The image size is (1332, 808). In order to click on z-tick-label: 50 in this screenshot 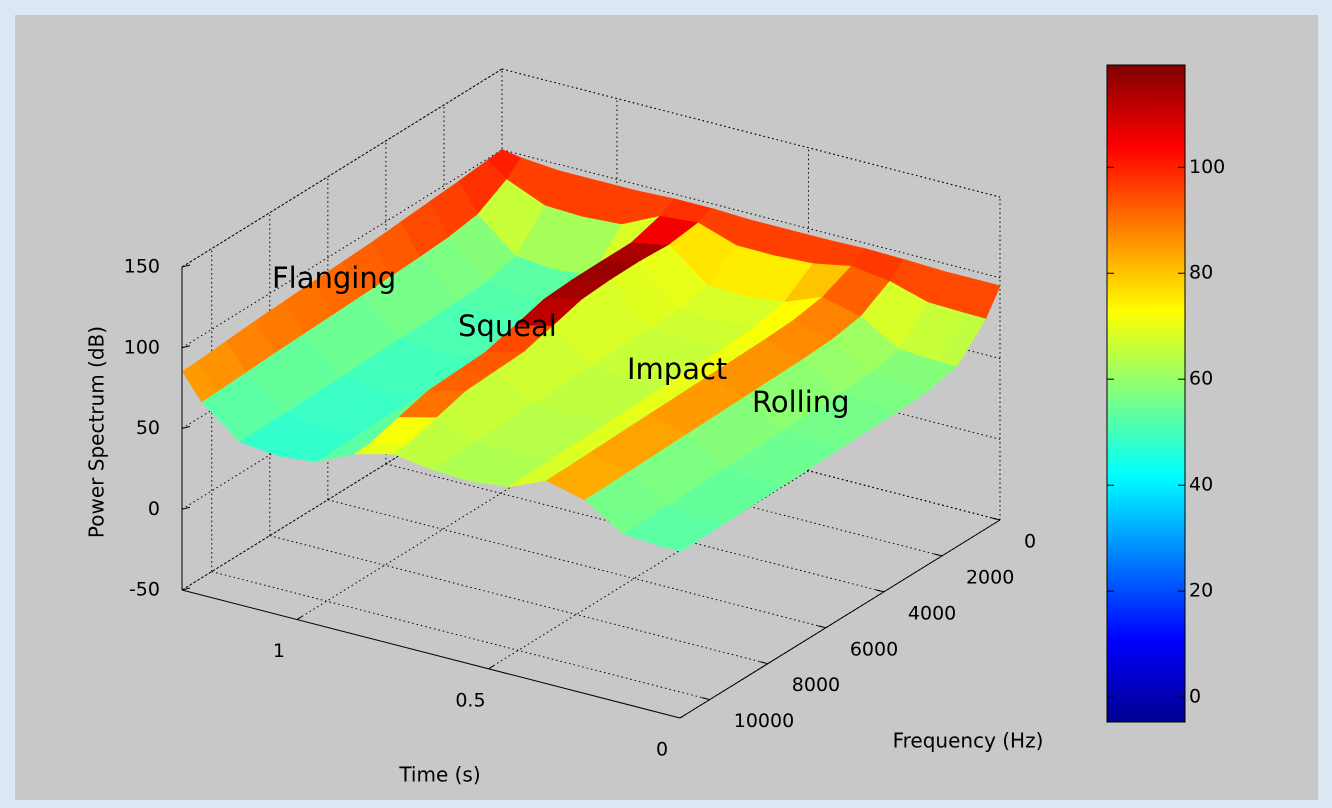, I will do `click(148, 428)`.